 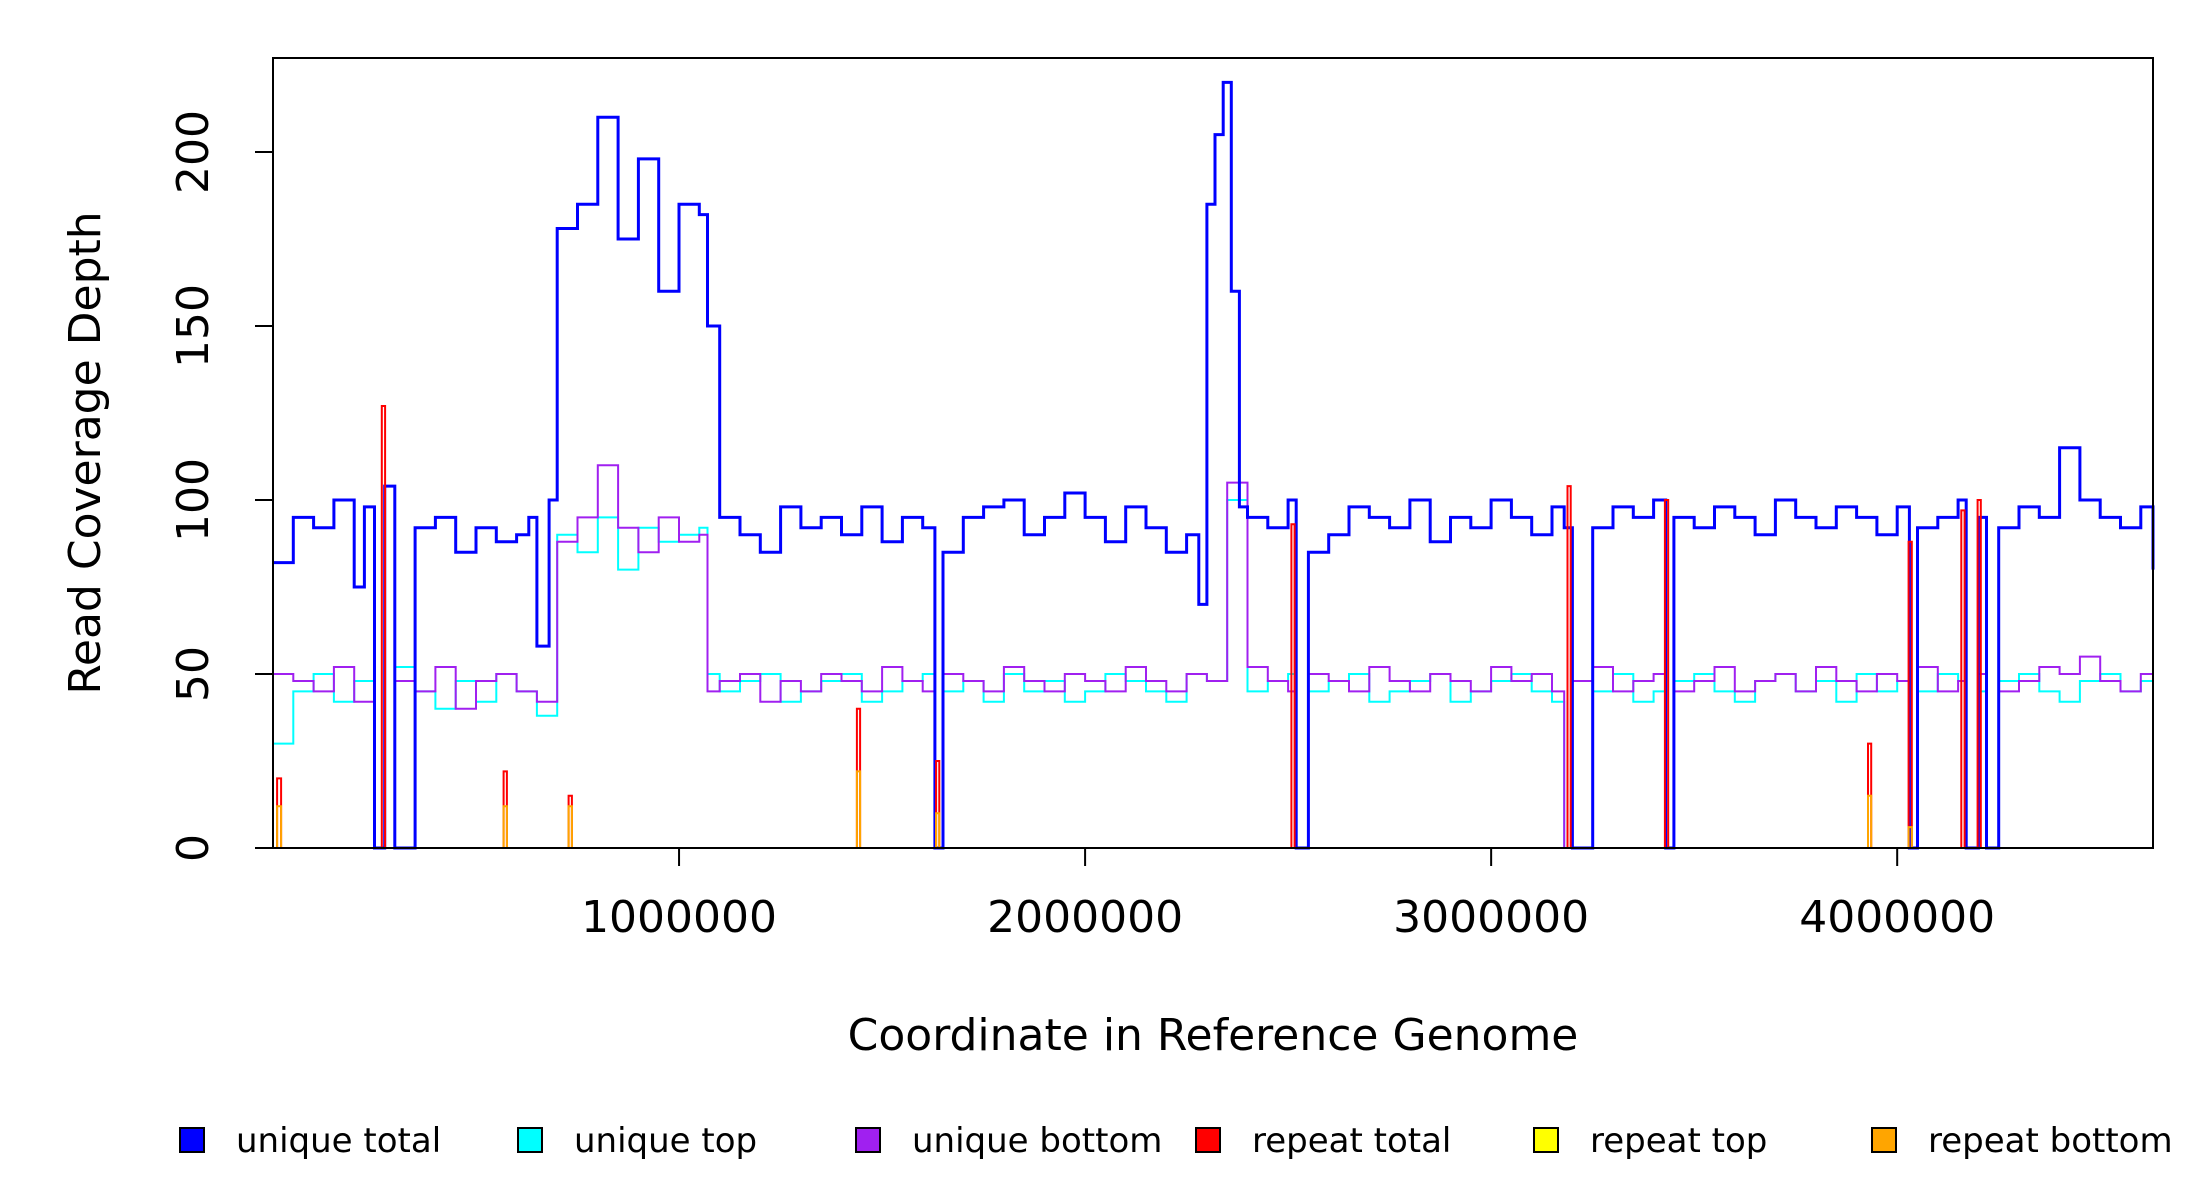 I want to click on x-tick-label: 1000000, so click(x=679, y=917).